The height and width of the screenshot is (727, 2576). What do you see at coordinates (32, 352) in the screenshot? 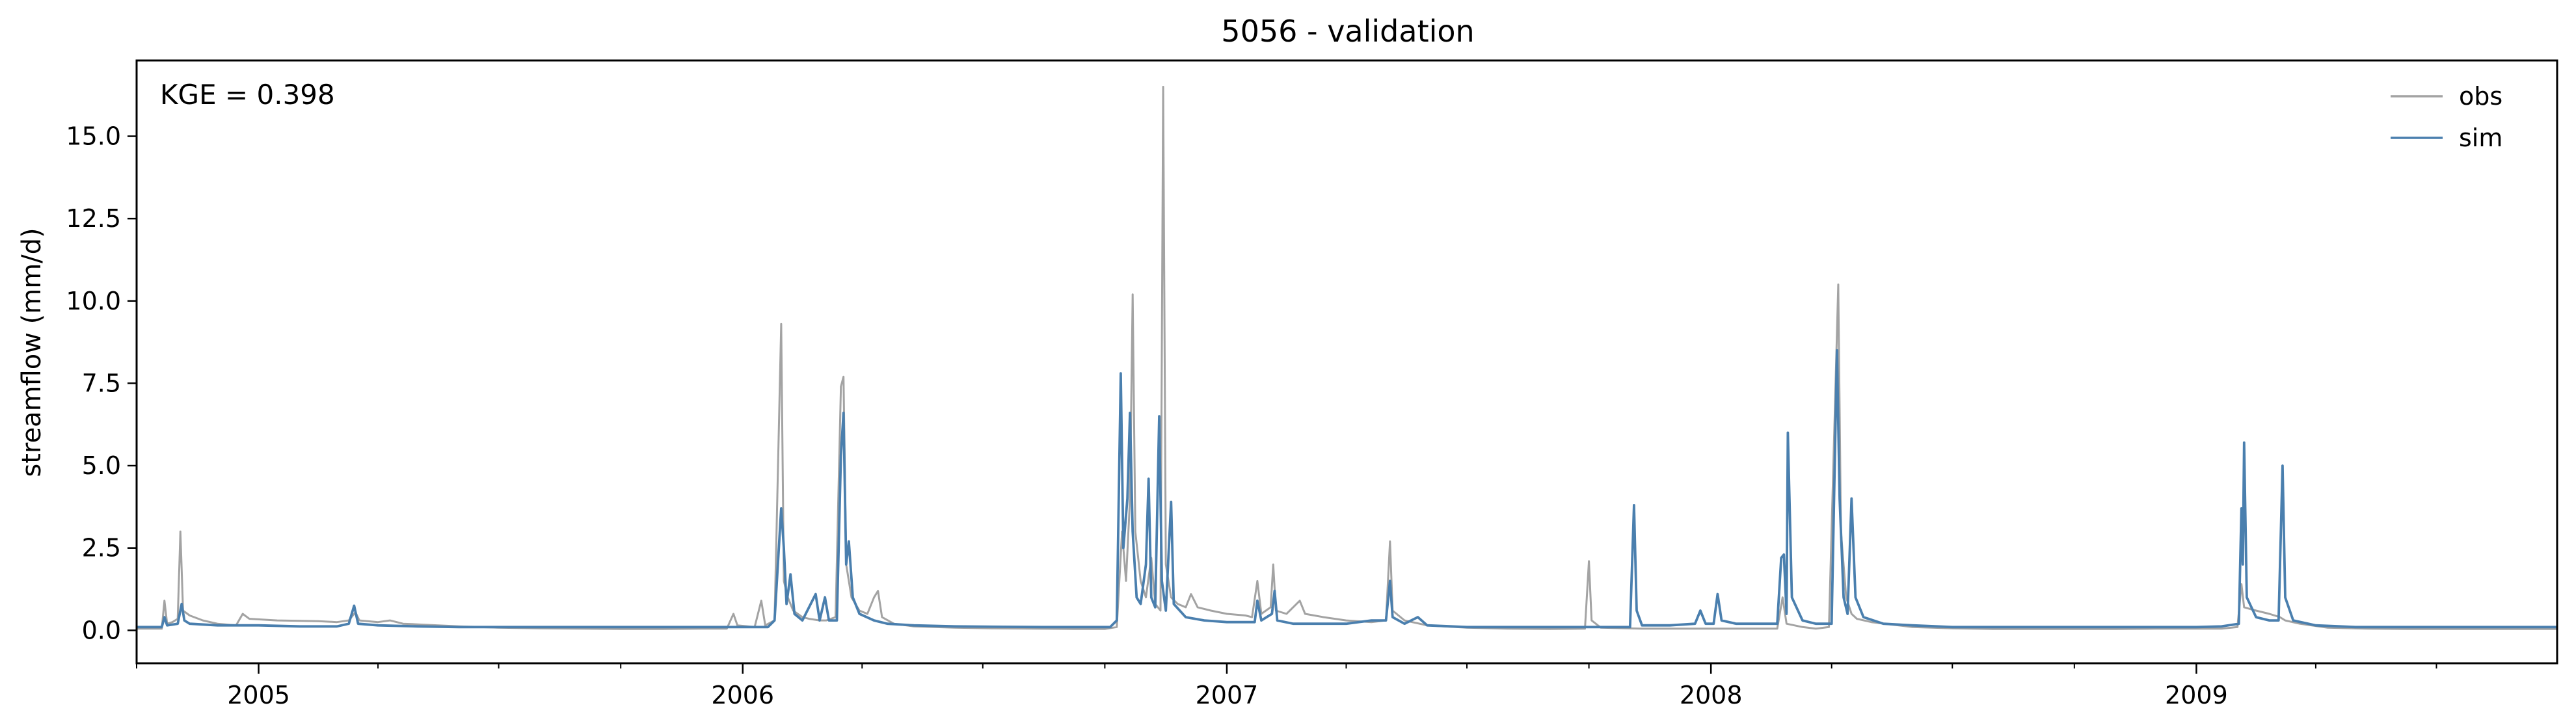
I see `y-axis-label: streamflow (mm/d)` at bounding box center [32, 352].